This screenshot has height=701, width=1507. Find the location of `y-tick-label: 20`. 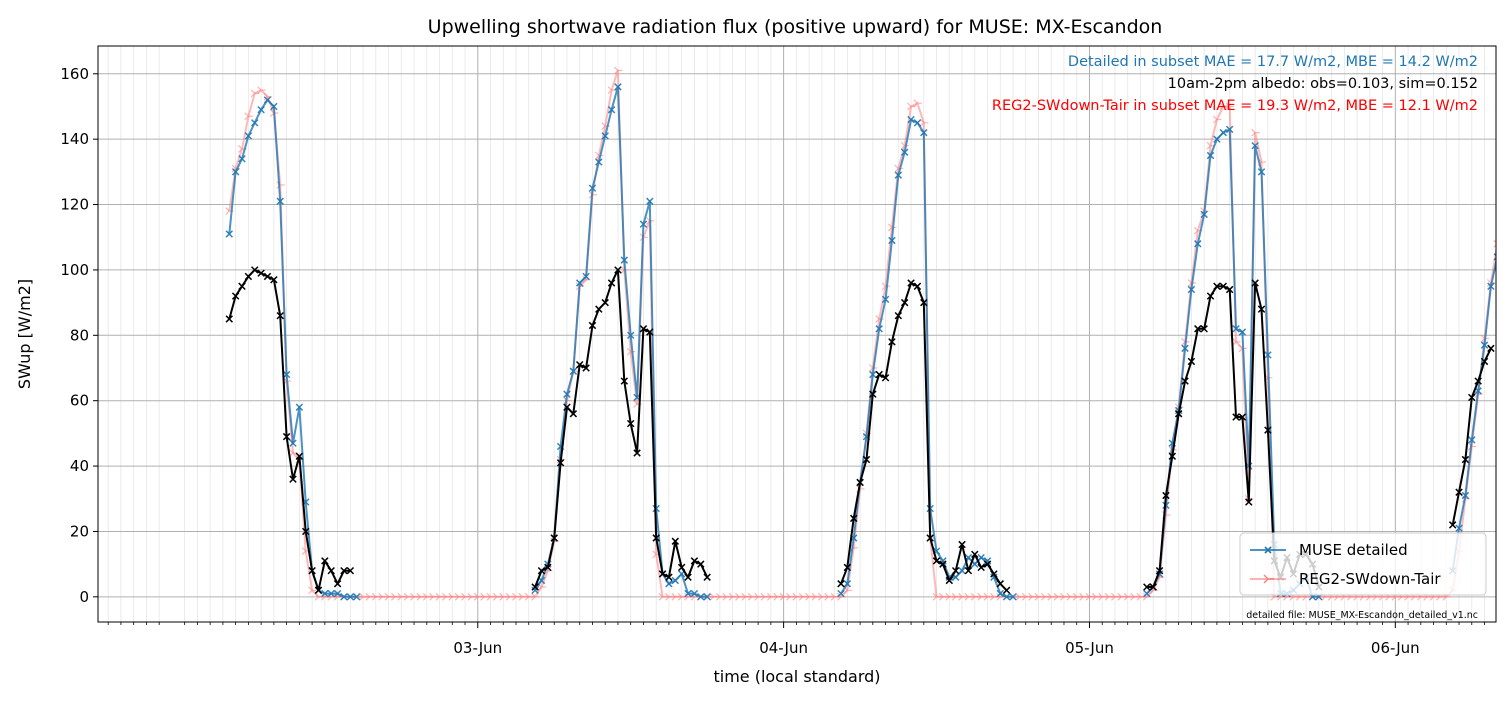

y-tick-label: 20 is located at coordinates (79, 531).